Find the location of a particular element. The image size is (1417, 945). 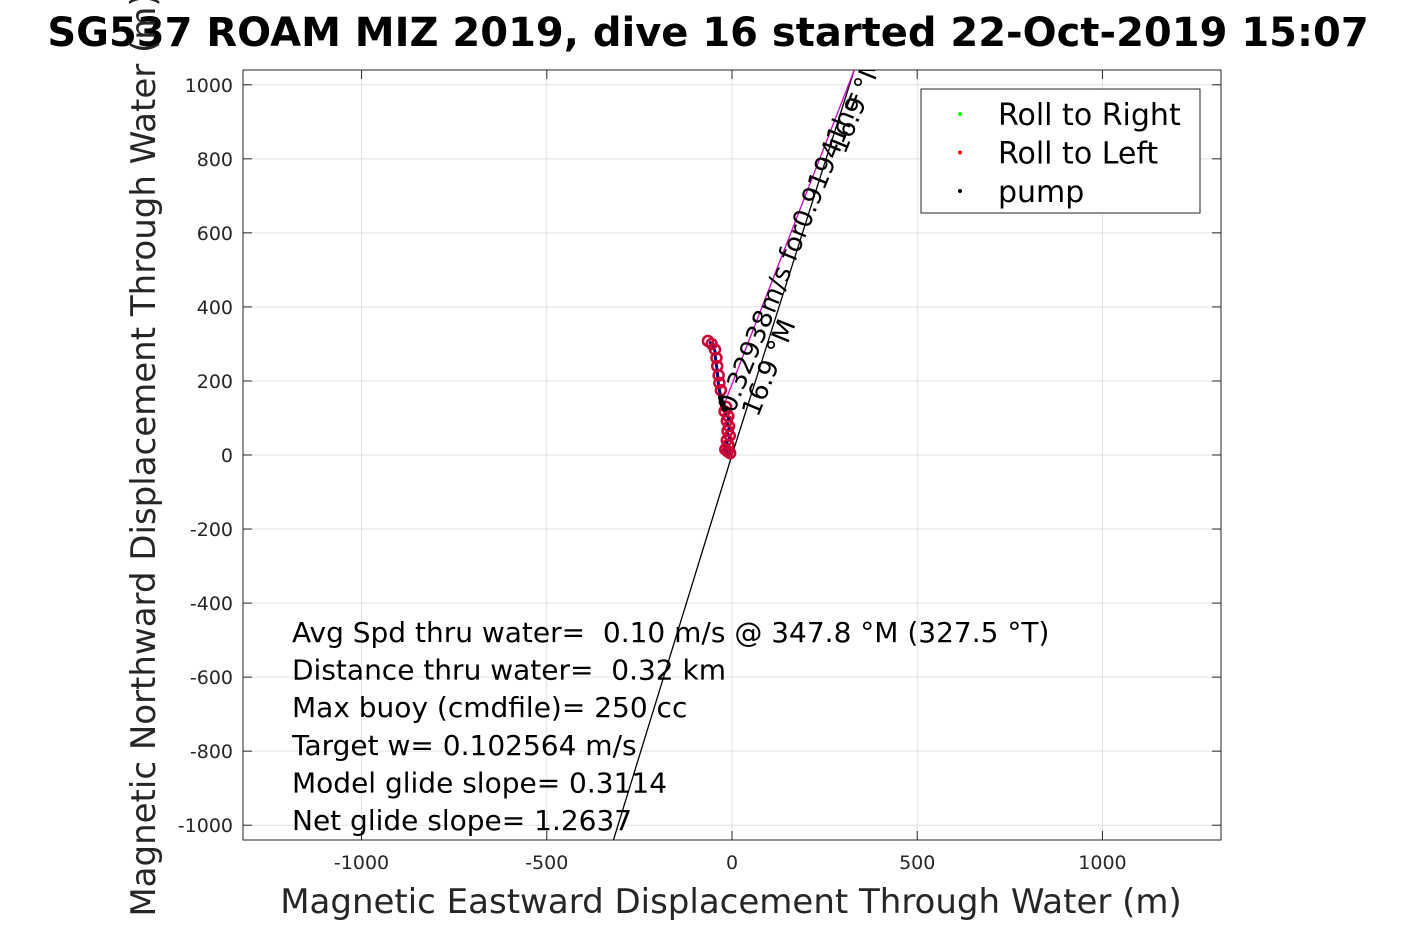

legend-label: Roll to Left is located at coordinates (1078, 154).